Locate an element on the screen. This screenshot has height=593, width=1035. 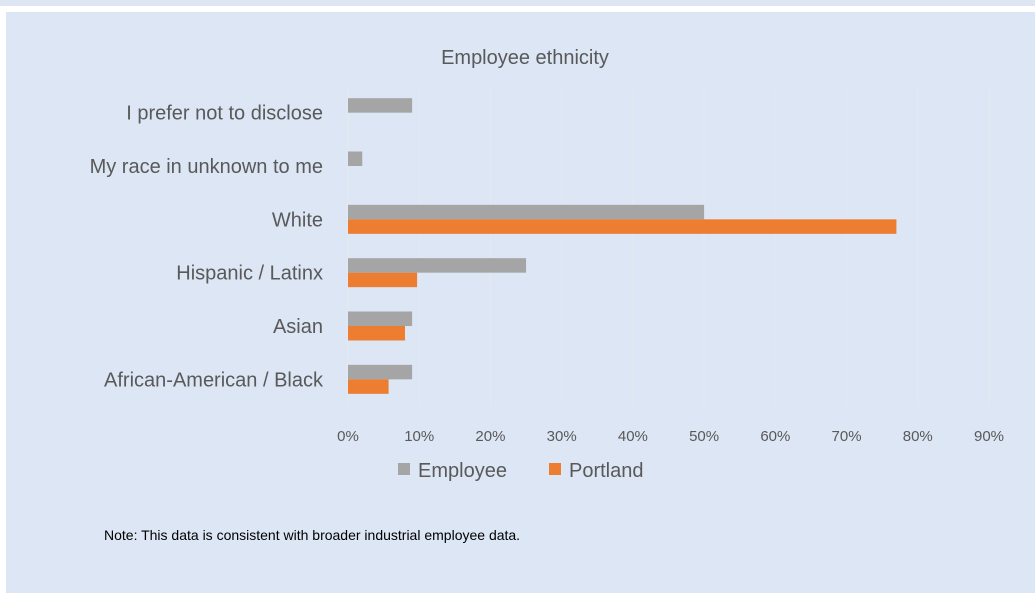
x-tick-label: 70% is located at coordinates (847, 436).